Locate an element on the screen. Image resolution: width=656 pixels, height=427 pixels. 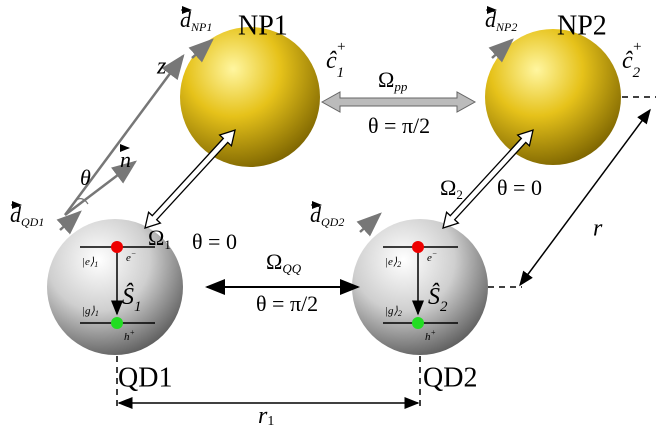
r-arrow is located at coordinates (585, 197).